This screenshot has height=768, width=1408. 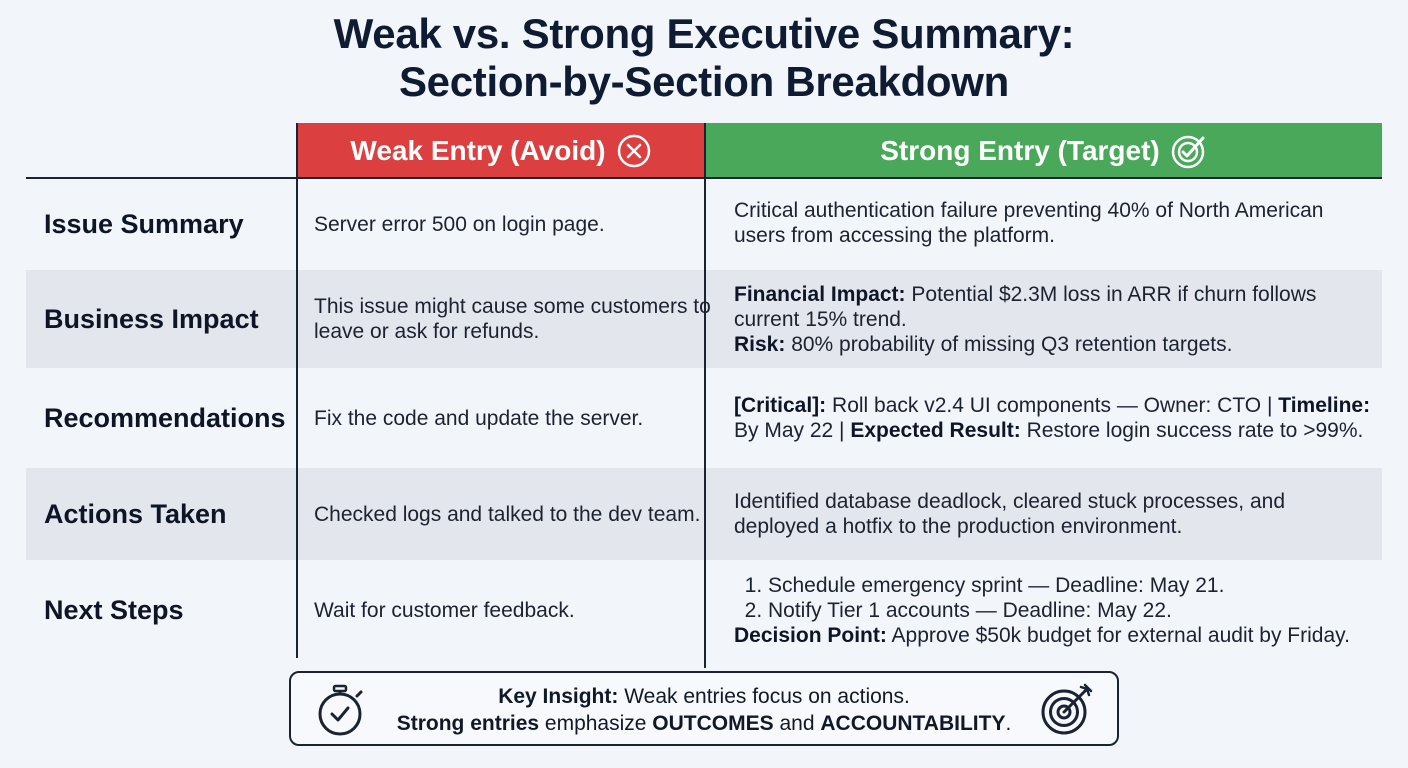 What do you see at coordinates (479, 418) in the screenshot?
I see `weak-entry-cell: Fix the code and update the server.` at bounding box center [479, 418].